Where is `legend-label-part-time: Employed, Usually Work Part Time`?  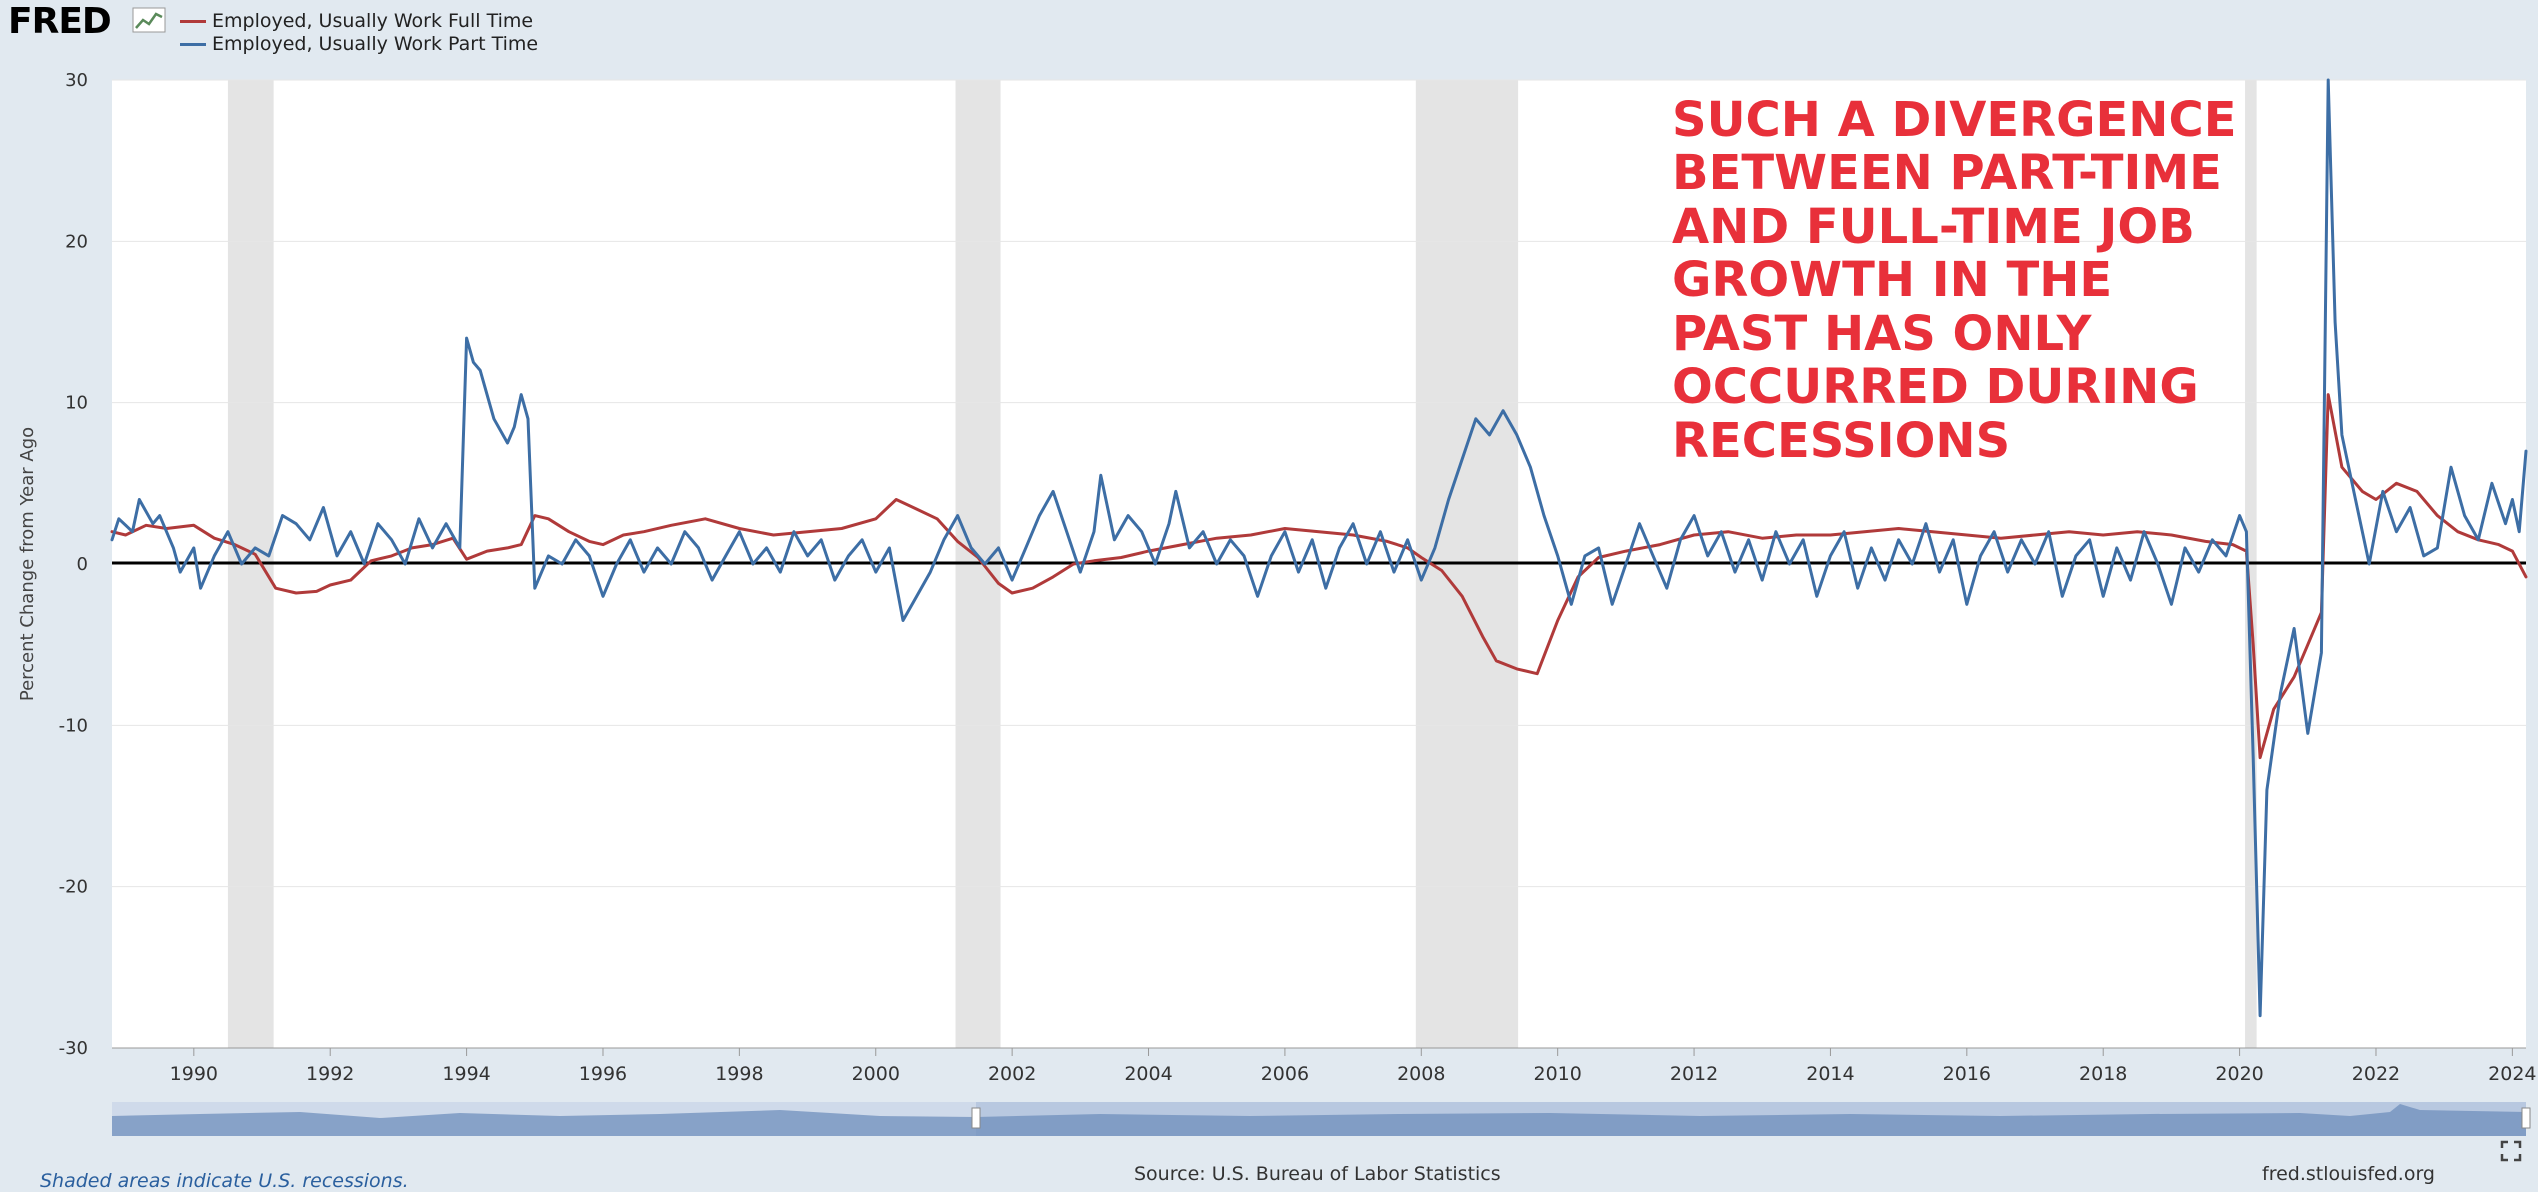 legend-label-part-time: Employed, Usually Work Part Time is located at coordinates (375, 44).